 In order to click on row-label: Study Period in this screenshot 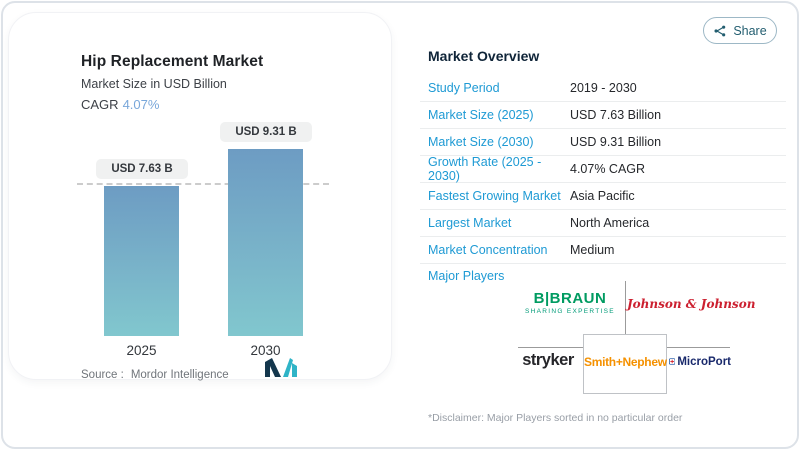, I will do `click(464, 88)`.